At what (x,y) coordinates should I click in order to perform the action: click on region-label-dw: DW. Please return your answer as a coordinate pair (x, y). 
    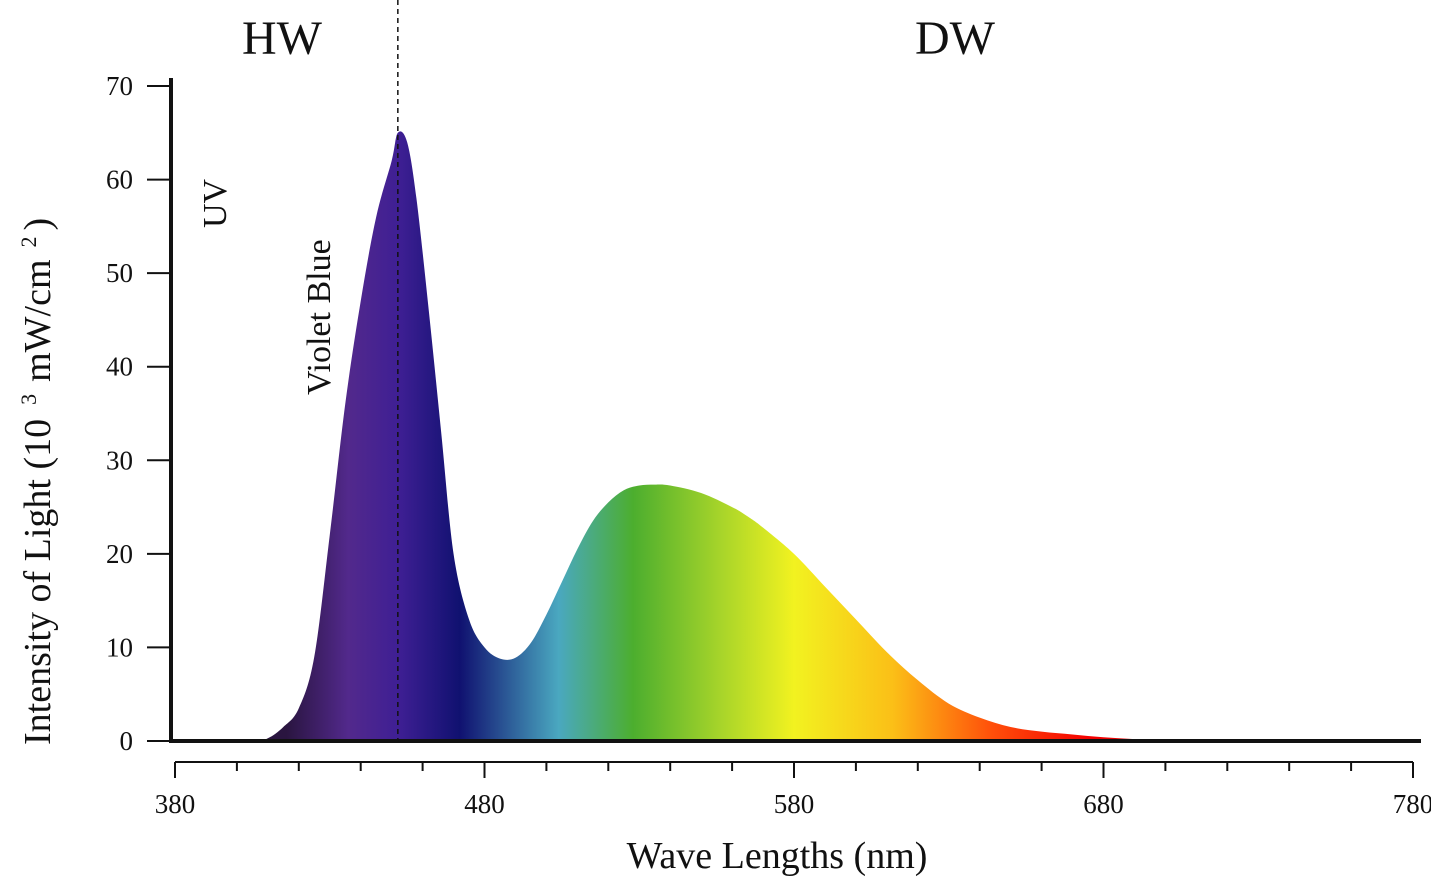
    Looking at the image, I should click on (955, 38).